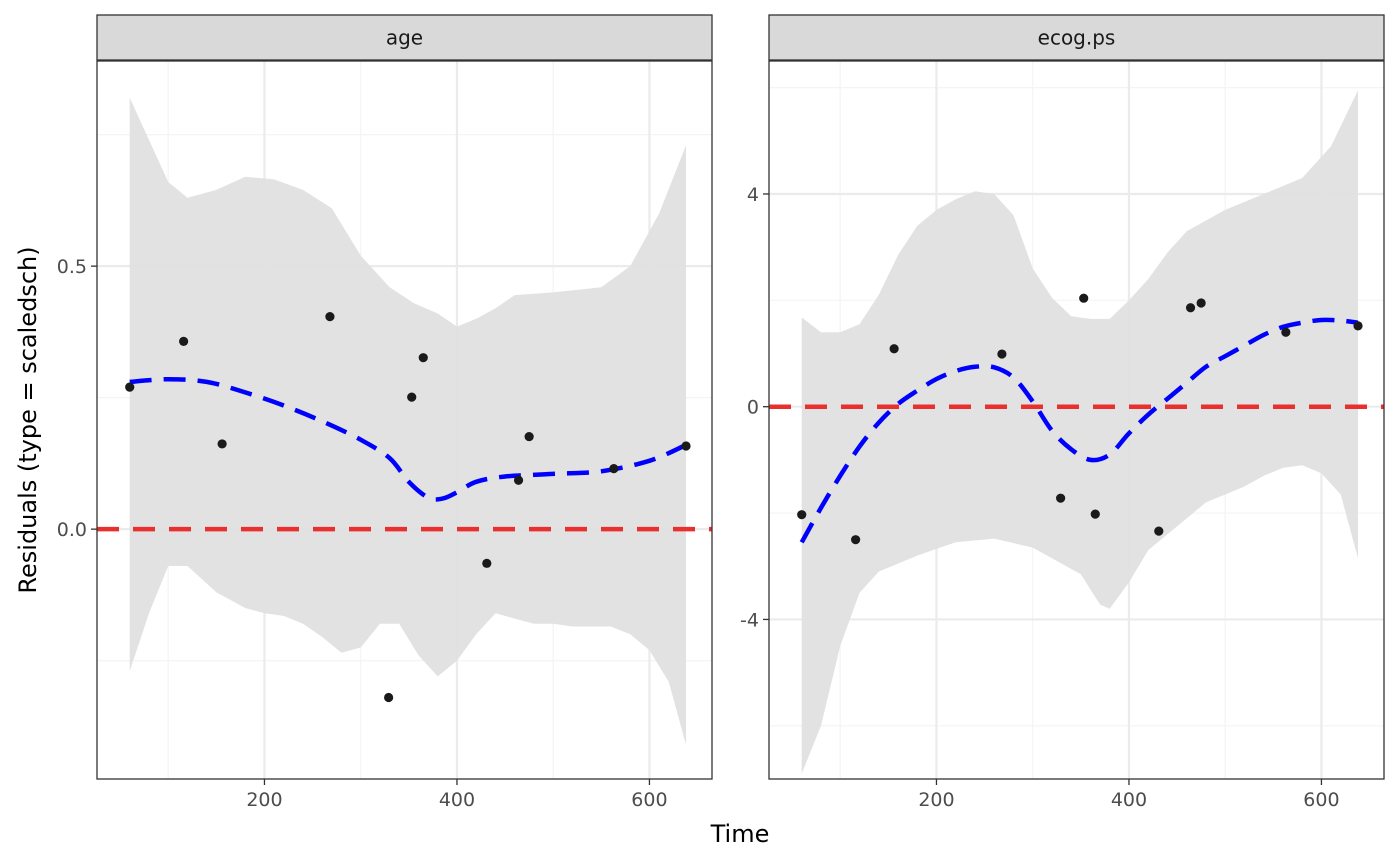  I want to click on facet-strip-label: age, so click(404, 38).